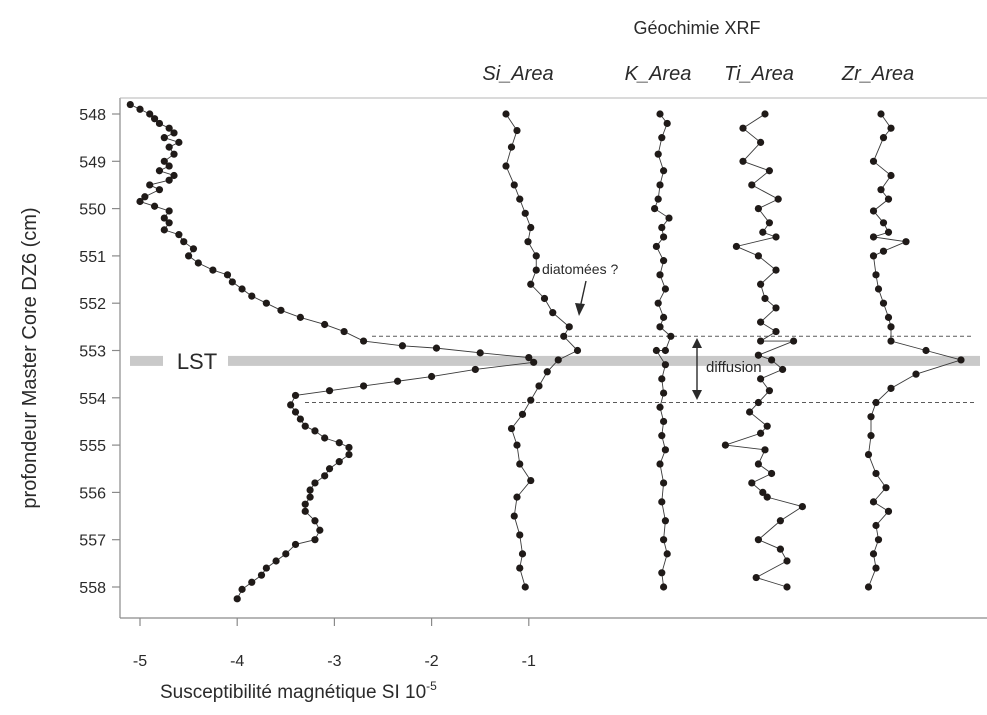 This screenshot has width=987, height=715. What do you see at coordinates (759, 74) in the screenshot?
I see `series-label-ti: Ti_Area` at bounding box center [759, 74].